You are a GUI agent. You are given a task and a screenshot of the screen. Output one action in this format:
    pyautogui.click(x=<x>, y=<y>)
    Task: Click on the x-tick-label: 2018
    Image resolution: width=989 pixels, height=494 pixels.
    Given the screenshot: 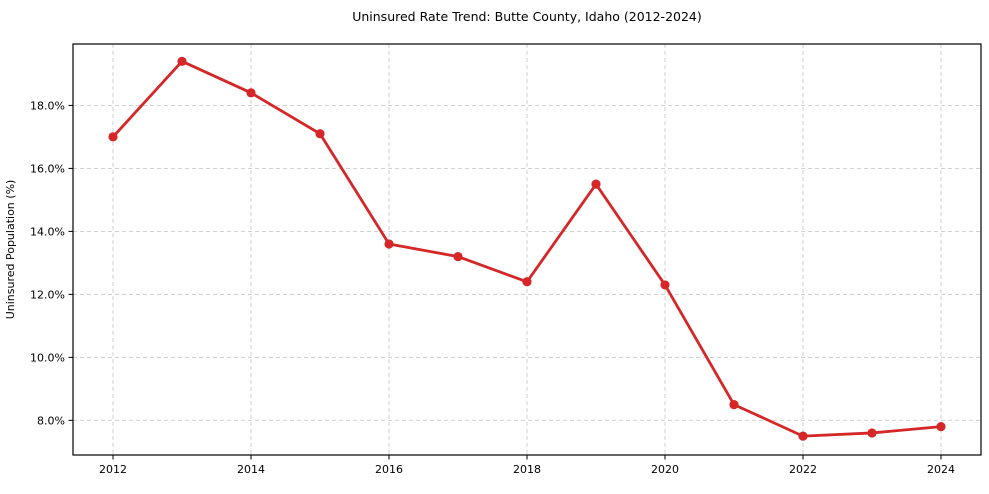 What is the action you would take?
    pyautogui.click(x=527, y=469)
    